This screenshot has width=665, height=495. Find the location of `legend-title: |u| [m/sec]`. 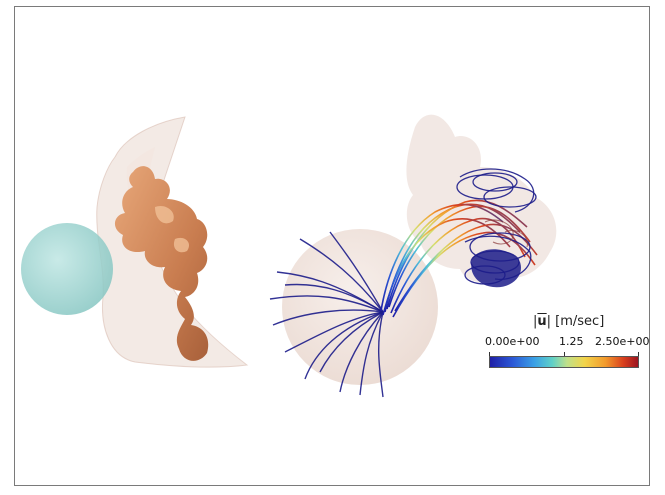

legend-title: |u| [m/sec] is located at coordinates (568, 321).